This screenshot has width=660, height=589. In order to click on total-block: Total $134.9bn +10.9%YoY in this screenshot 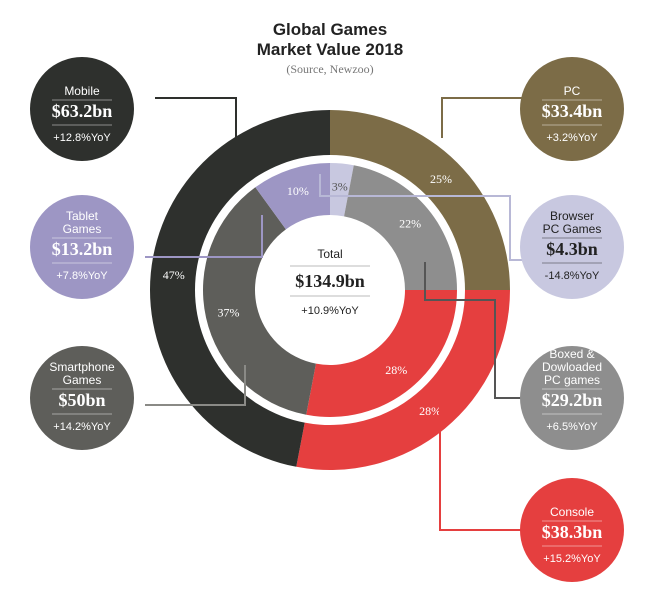, I will do `click(330, 282)`.